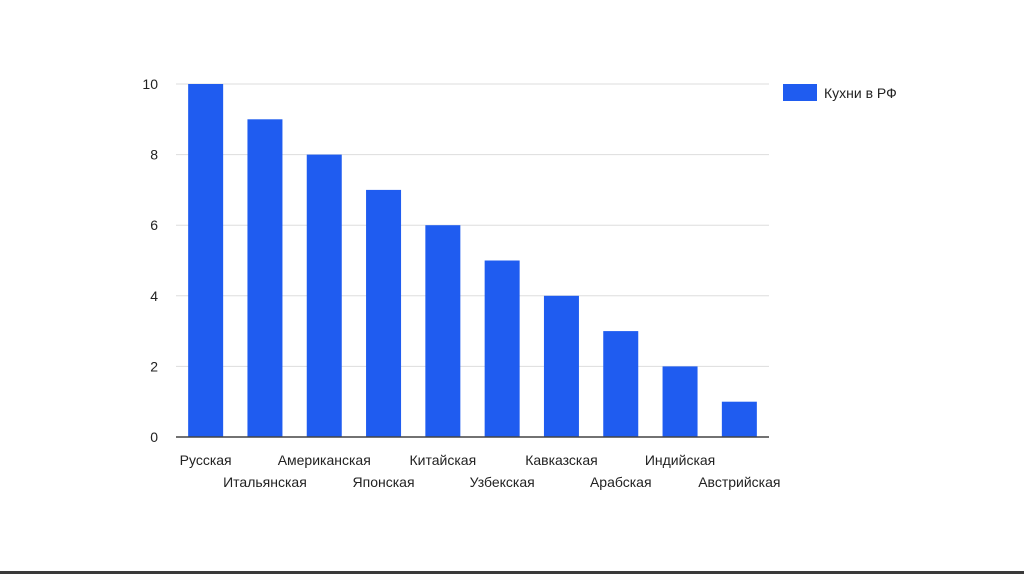 The image size is (1024, 579). I want to click on y-tick-label: 2, so click(154, 366).